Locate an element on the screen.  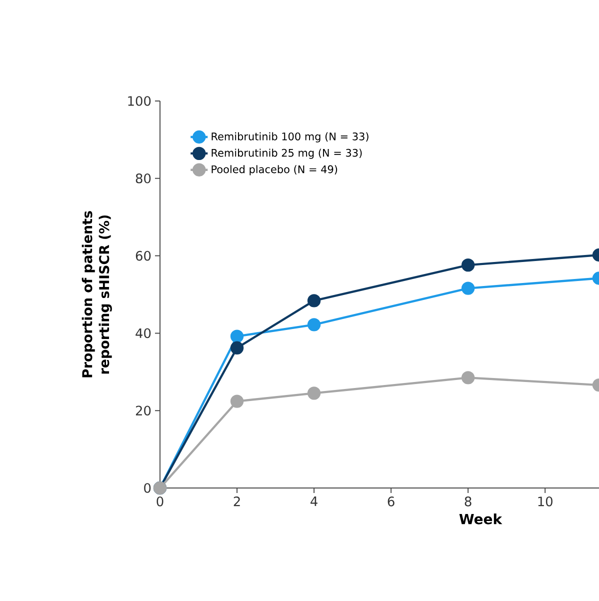
y-tick-label: 80 is located at coordinates (143, 179).